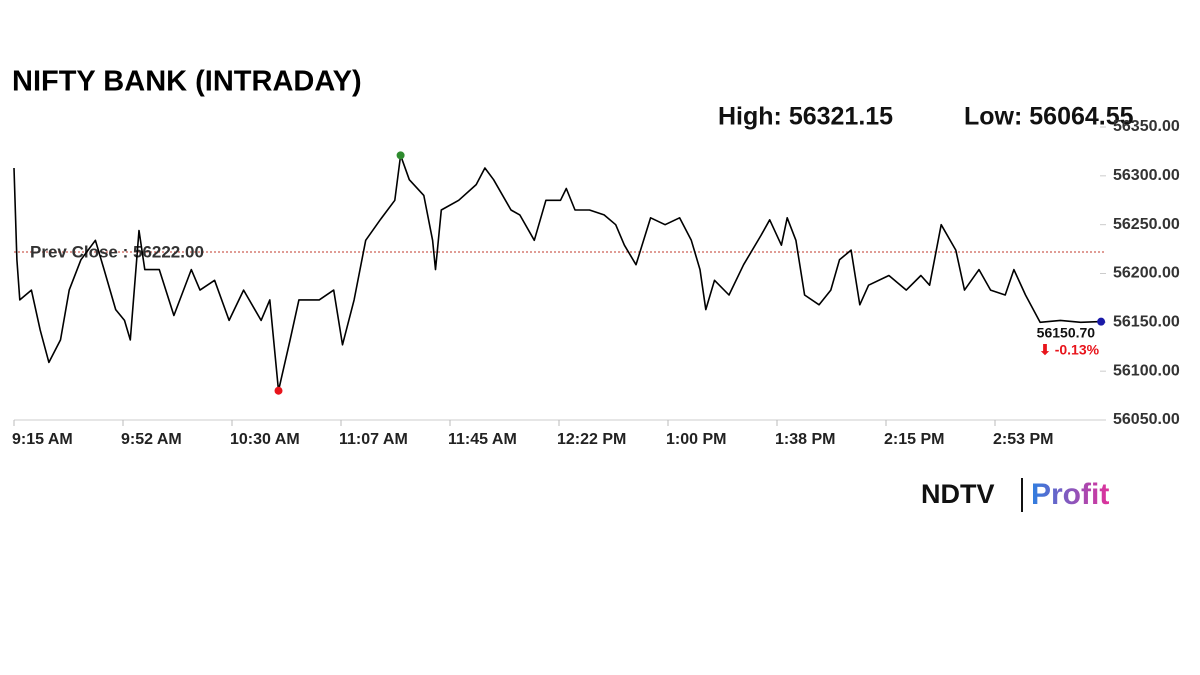 Image resolution: width=1200 pixels, height=675 pixels. I want to click on x-tick-label: 12:22 PM, so click(591, 439).